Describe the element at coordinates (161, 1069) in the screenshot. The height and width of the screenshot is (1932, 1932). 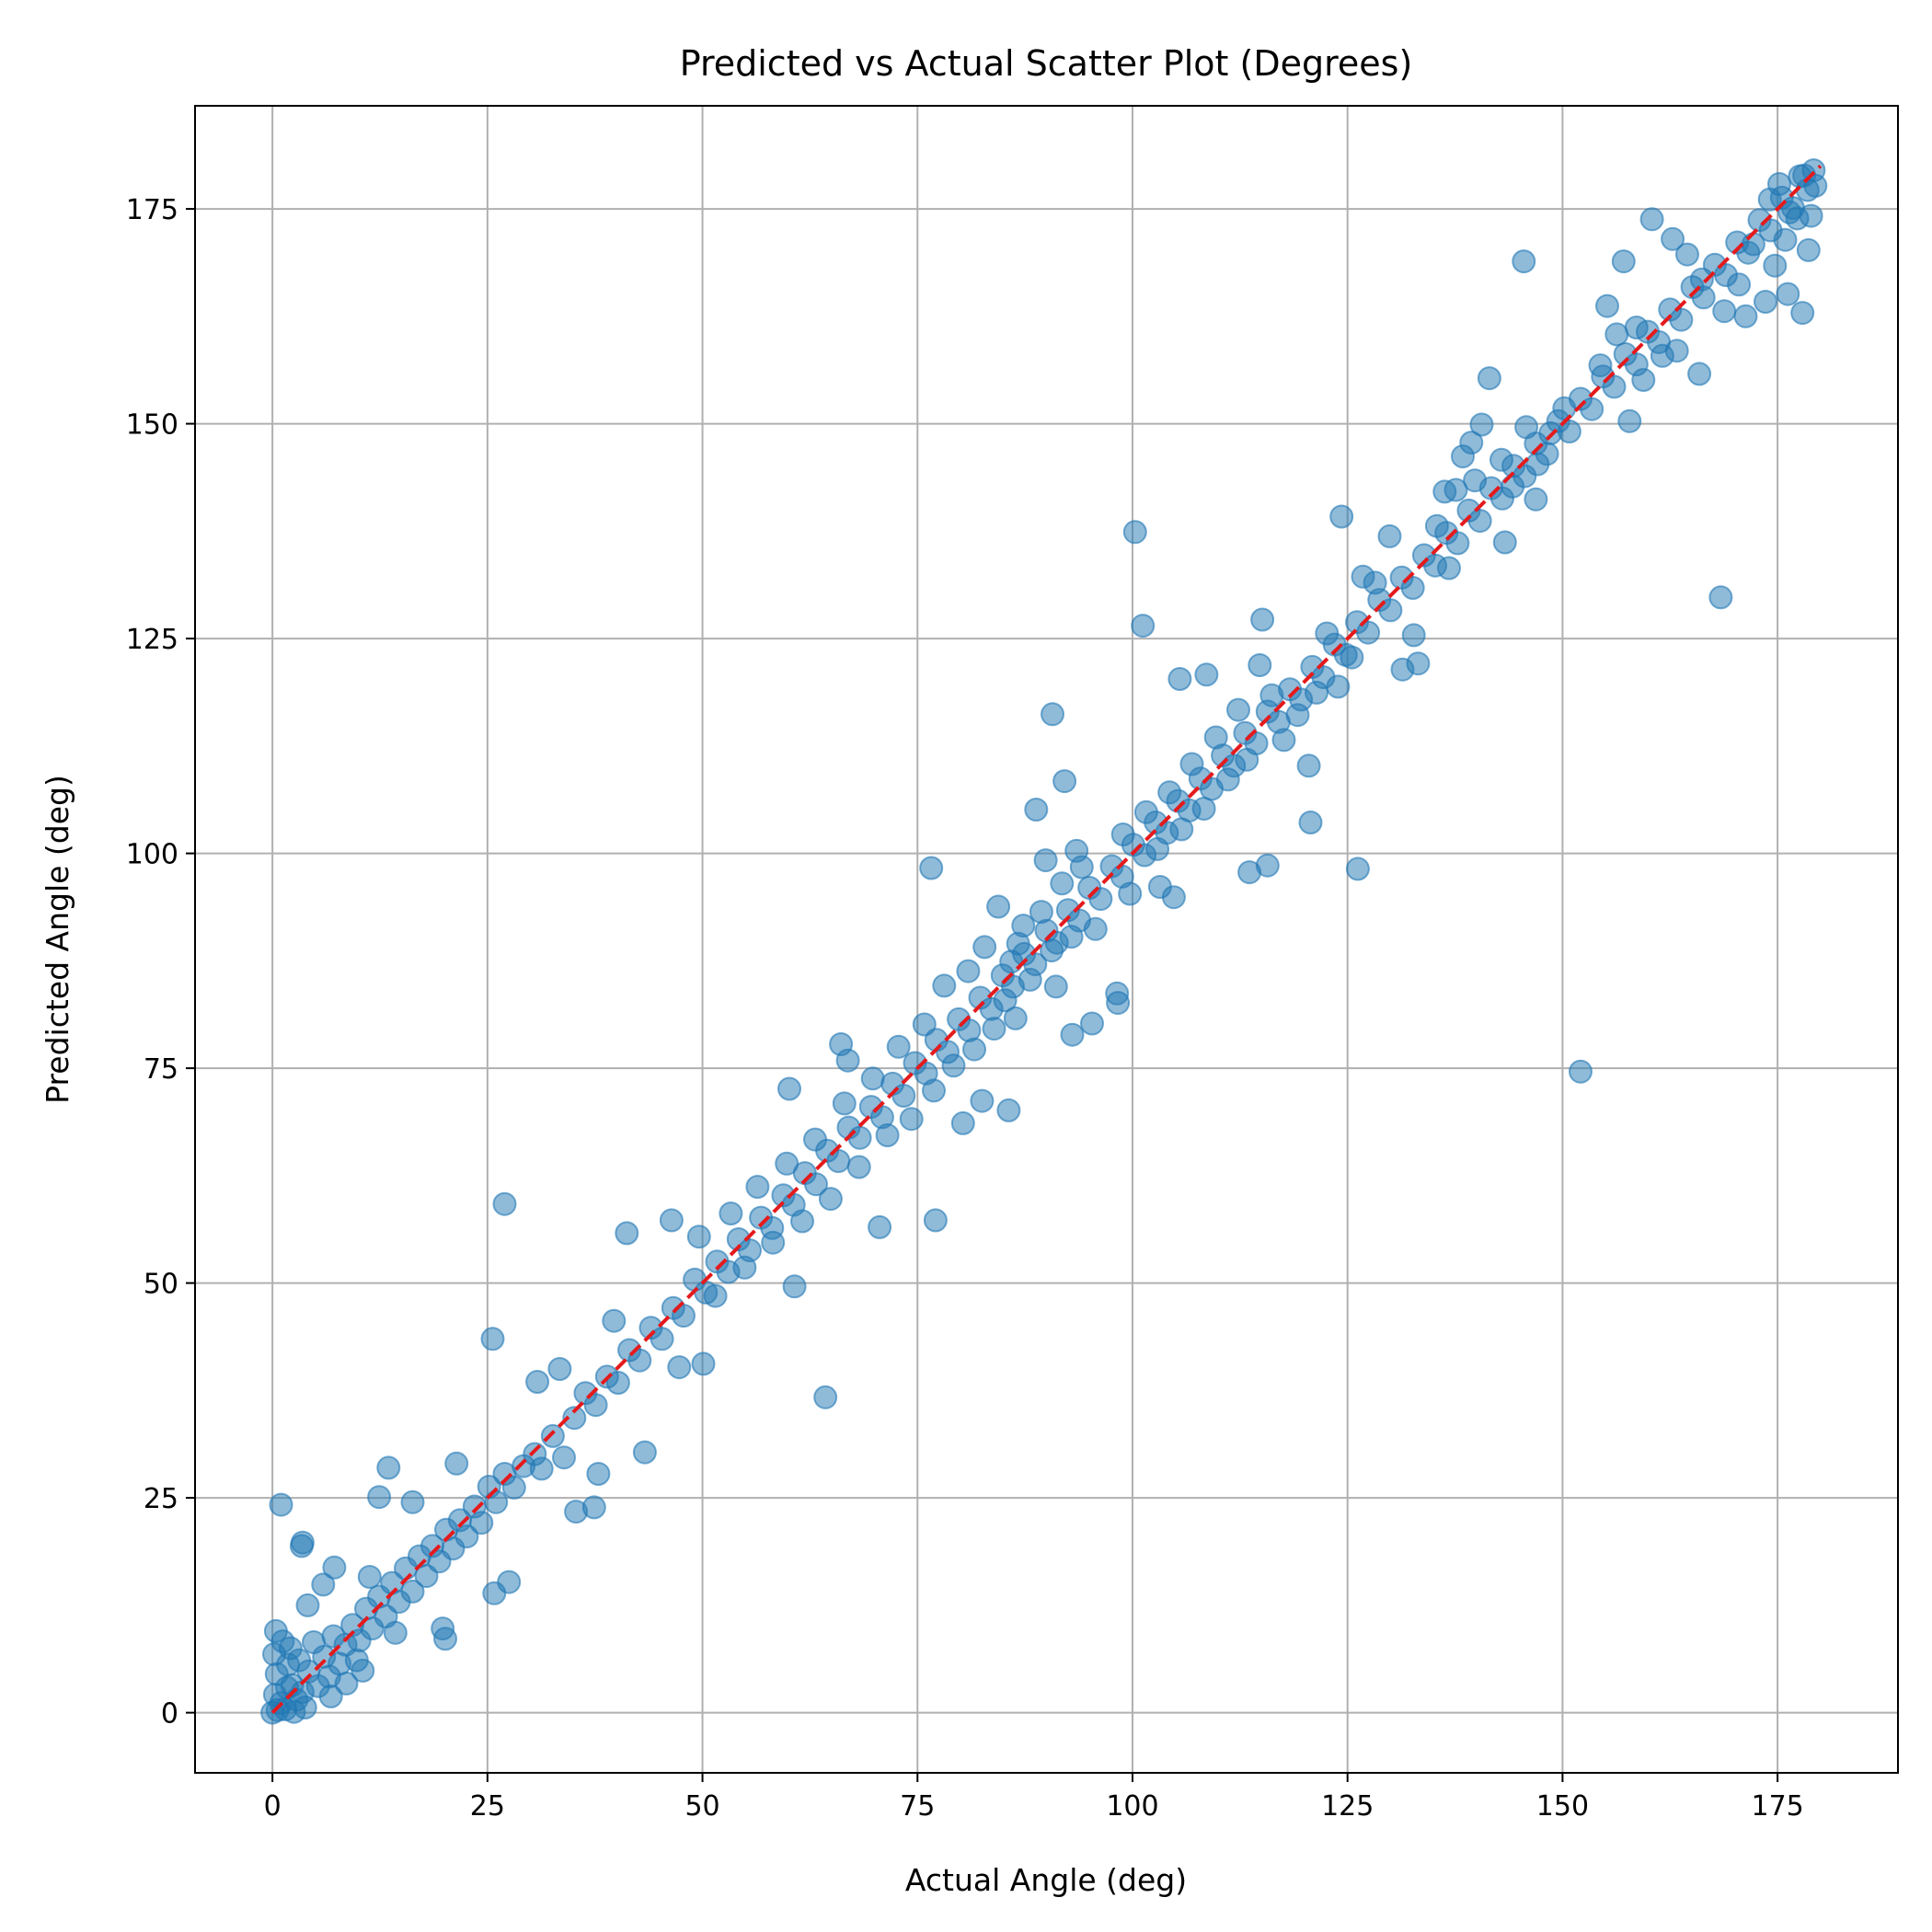
I see `y-tick-label: 75` at that location.